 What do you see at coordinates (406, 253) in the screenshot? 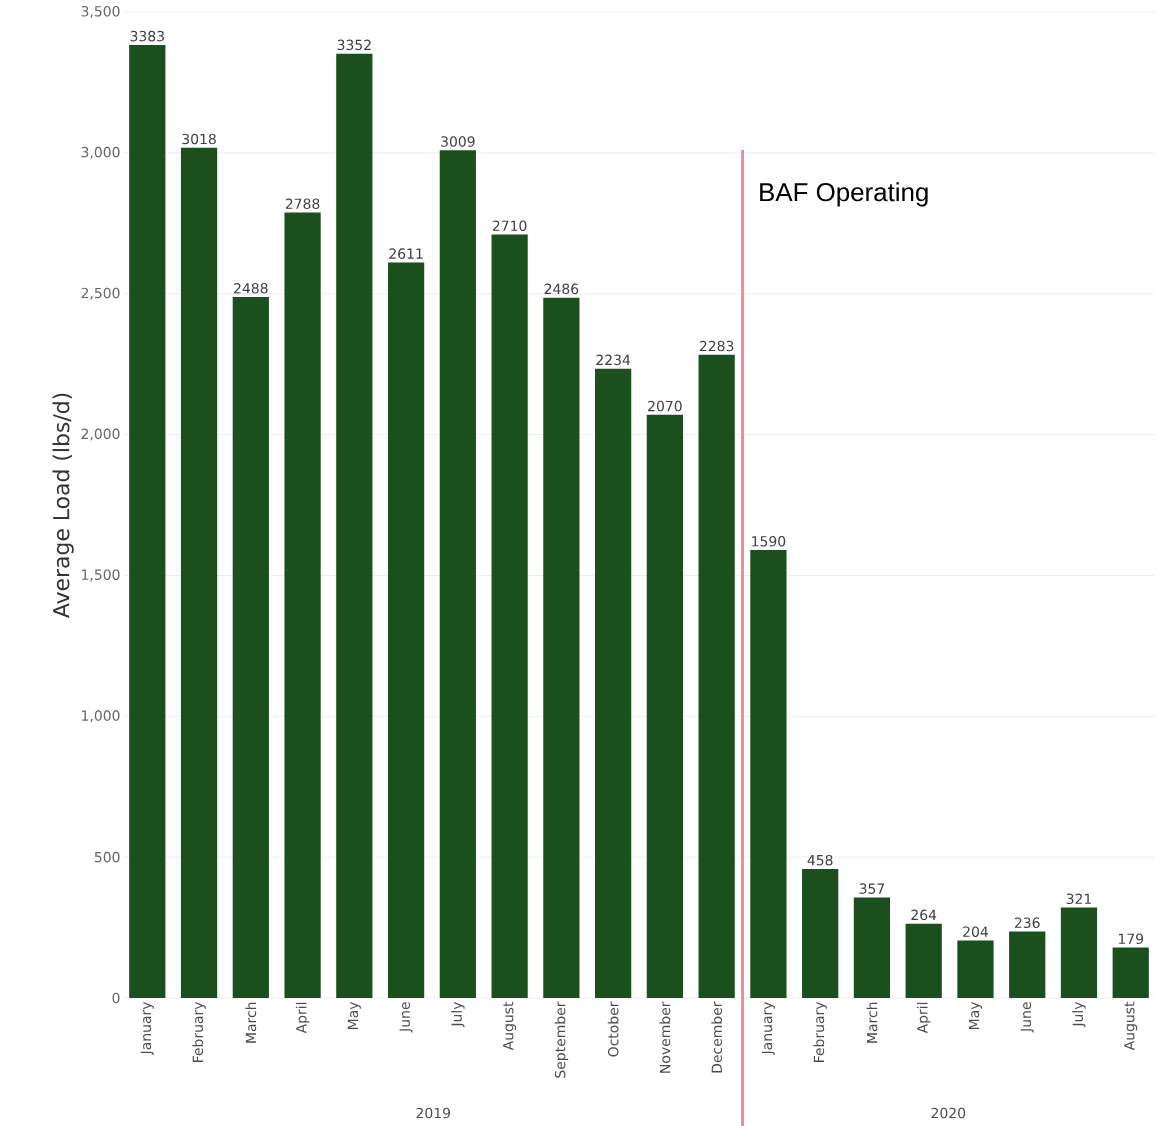
I see `data-label: 2611` at bounding box center [406, 253].